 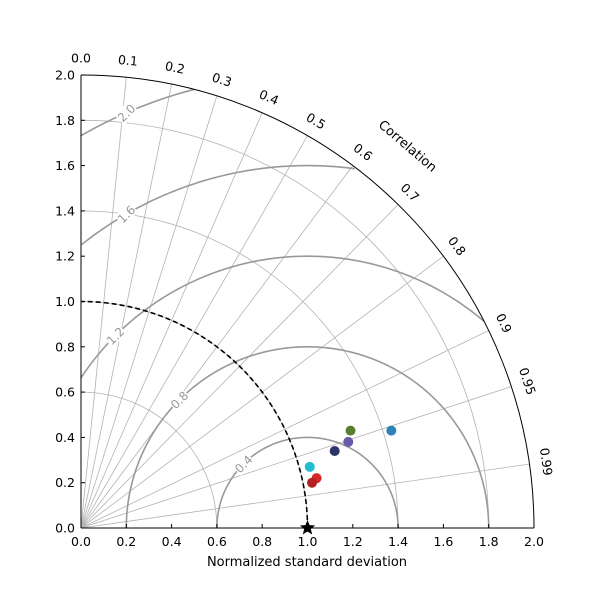 What do you see at coordinates (65, 165) in the screenshot?
I see `y-tick-label: 1.6` at bounding box center [65, 165].